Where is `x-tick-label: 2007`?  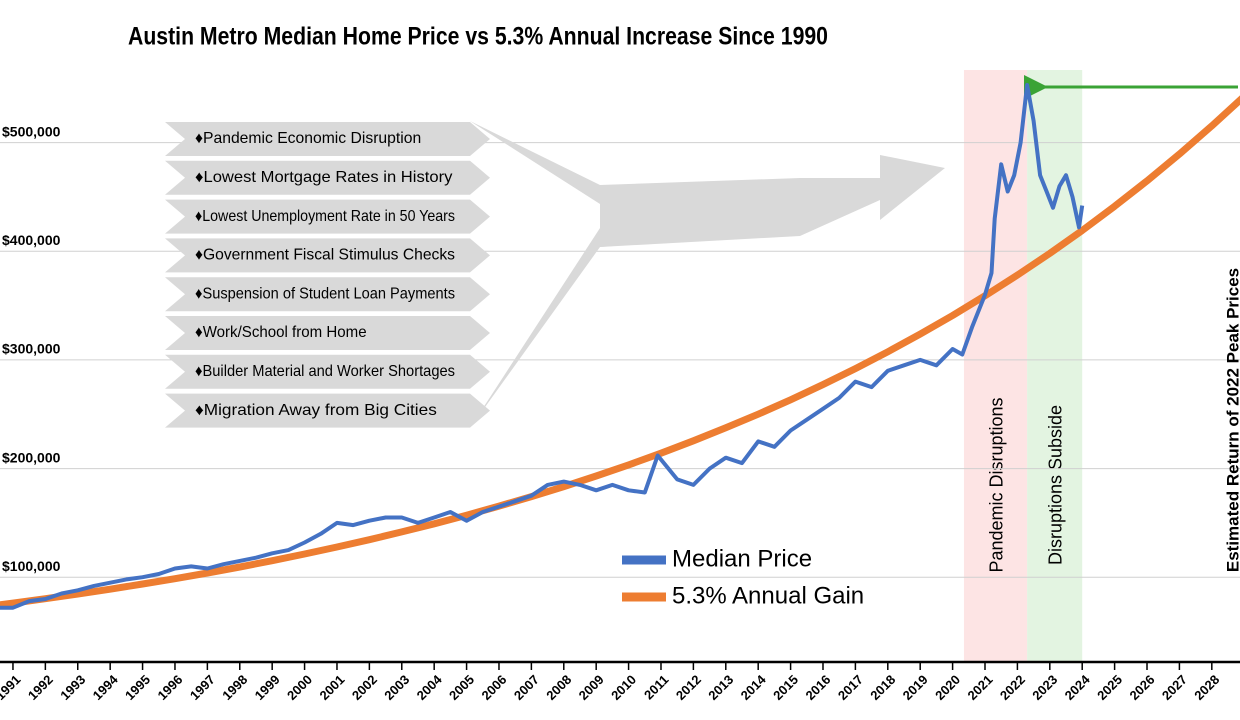
x-tick-label: 2007 is located at coordinates (526, 687).